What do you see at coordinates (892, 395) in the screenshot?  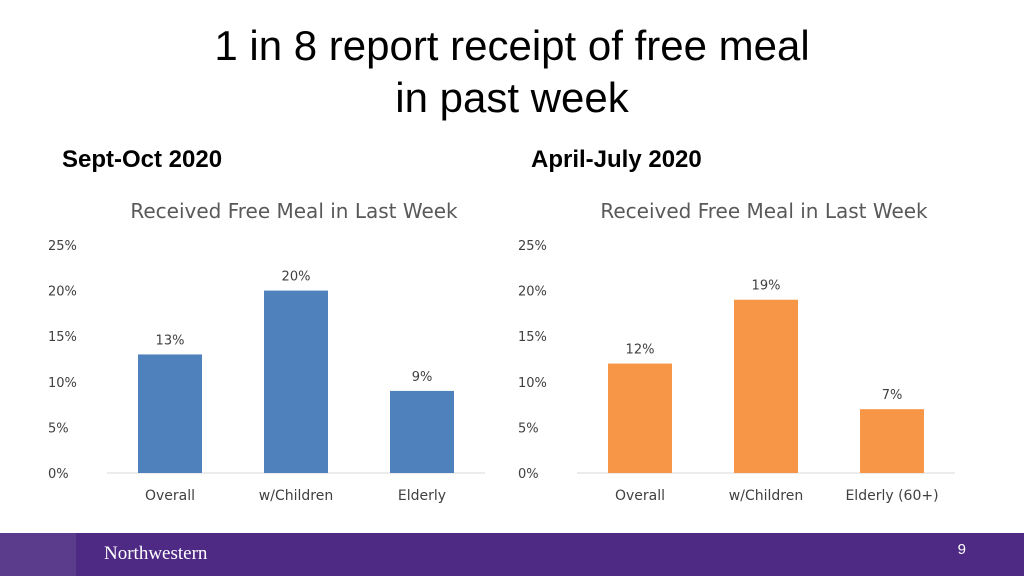 I see `data-label: 7%` at bounding box center [892, 395].